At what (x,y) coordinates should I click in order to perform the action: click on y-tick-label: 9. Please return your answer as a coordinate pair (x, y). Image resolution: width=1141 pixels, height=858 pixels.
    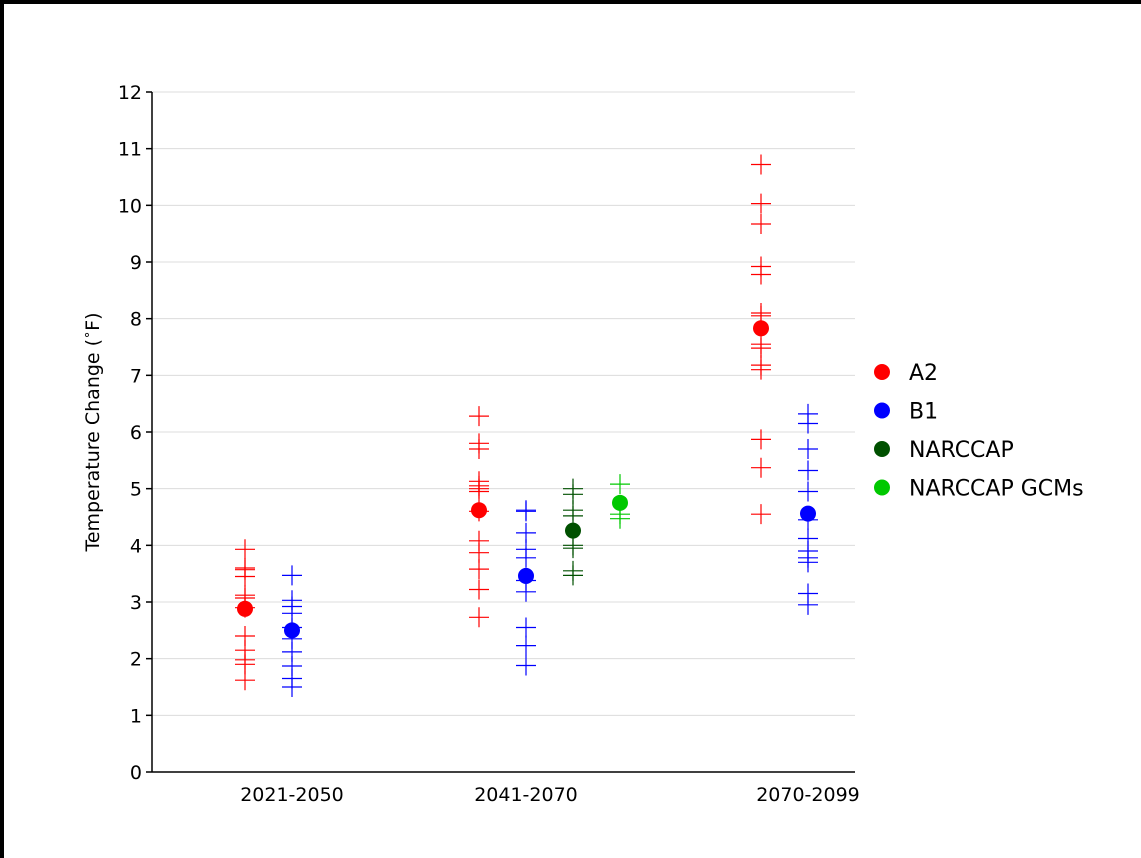
    Looking at the image, I should click on (136, 263).